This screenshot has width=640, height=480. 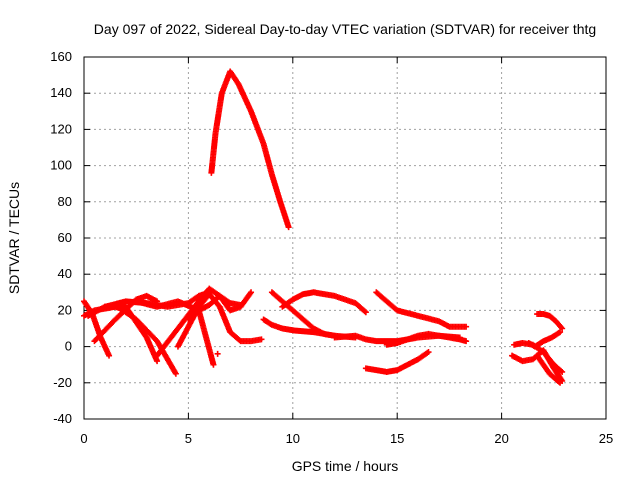 What do you see at coordinates (293, 438) in the screenshot?
I see `x-tick-label: 10` at bounding box center [293, 438].